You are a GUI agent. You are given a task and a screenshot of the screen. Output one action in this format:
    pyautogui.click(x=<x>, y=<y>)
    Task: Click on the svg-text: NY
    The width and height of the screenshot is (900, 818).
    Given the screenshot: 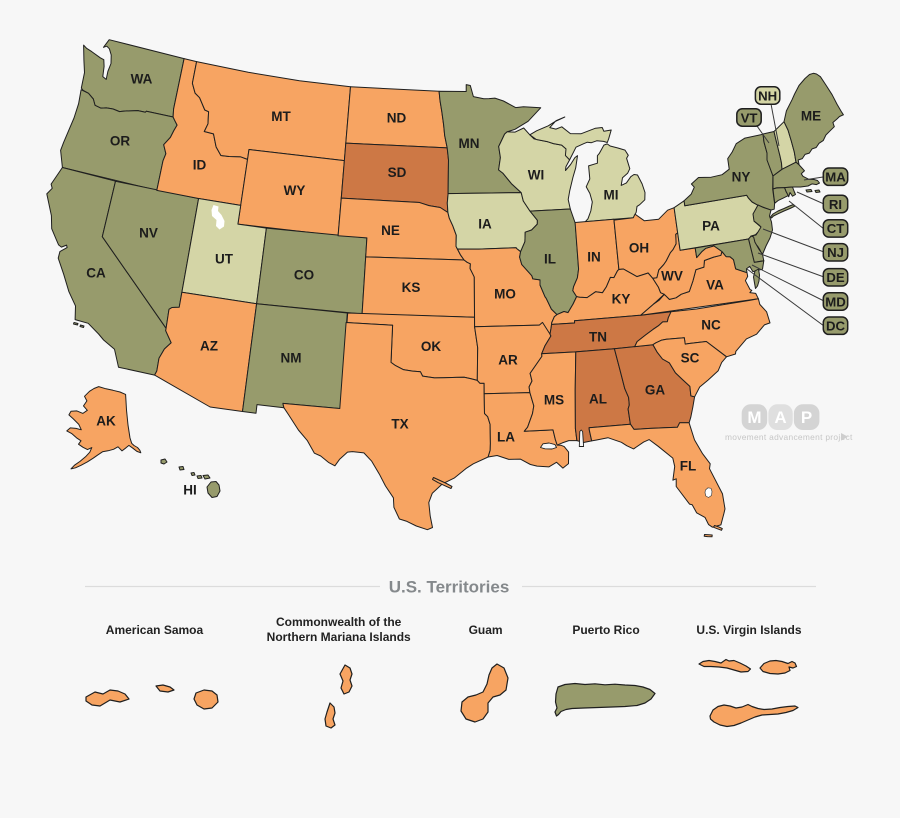 What is the action you would take?
    pyautogui.click(x=741, y=177)
    